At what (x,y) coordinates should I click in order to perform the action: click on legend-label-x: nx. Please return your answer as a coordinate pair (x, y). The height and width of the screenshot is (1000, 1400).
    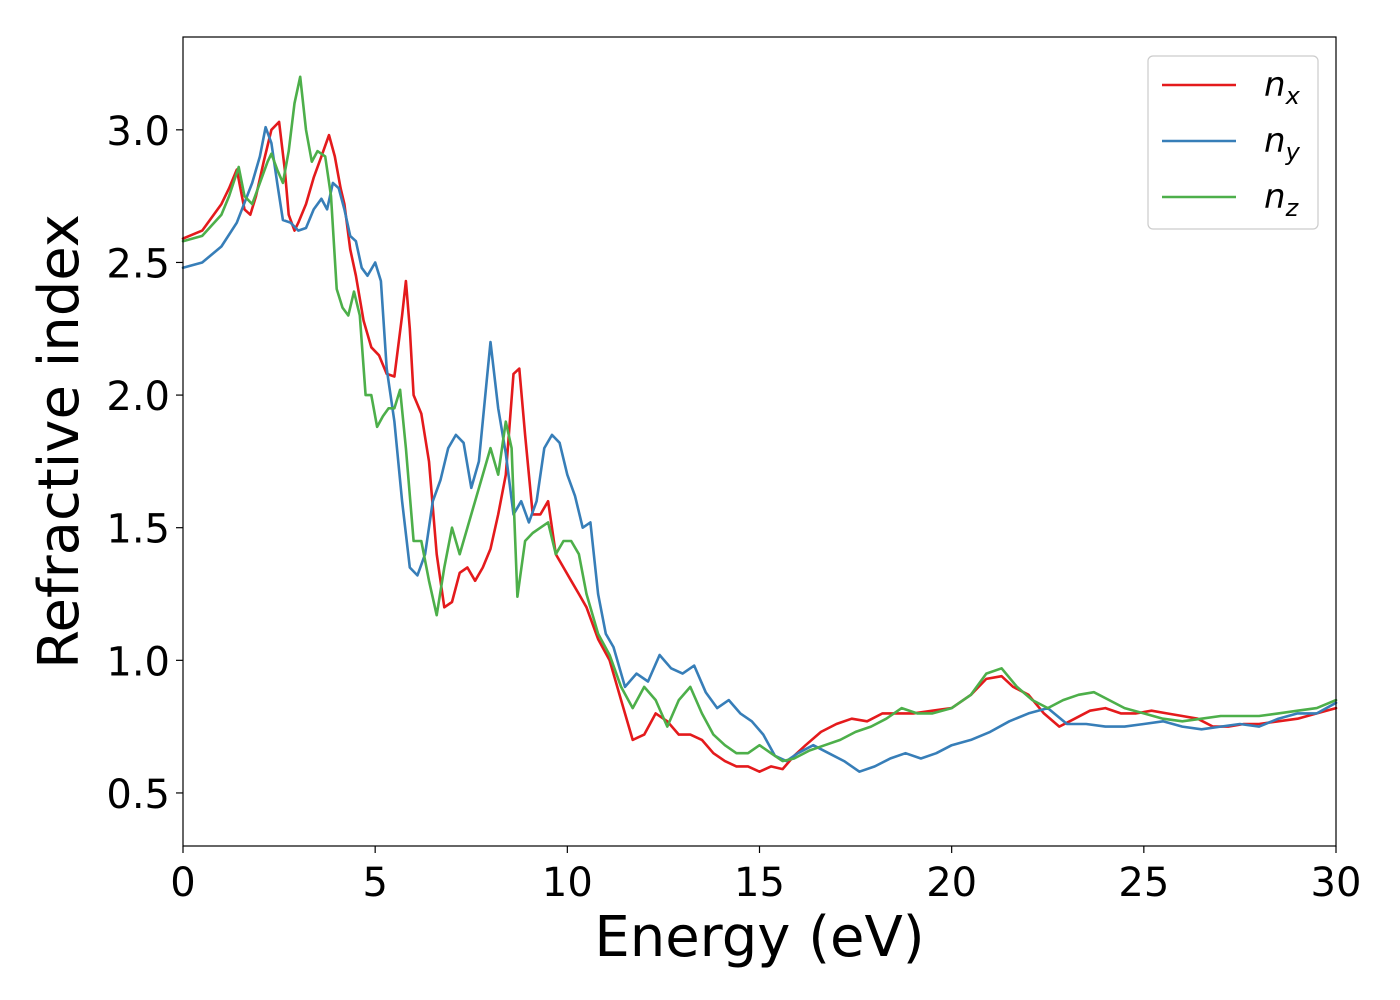
    Looking at the image, I should click on (1282, 87).